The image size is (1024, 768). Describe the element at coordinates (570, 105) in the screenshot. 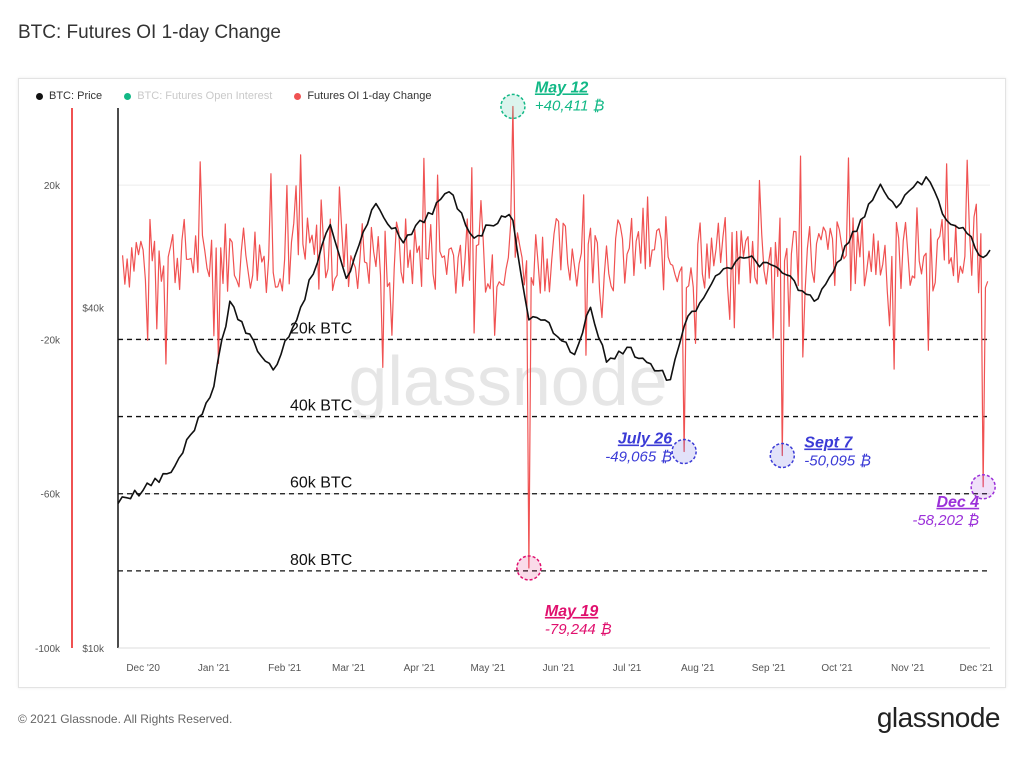

I see `annotation-value: +40,411 ₿` at that location.